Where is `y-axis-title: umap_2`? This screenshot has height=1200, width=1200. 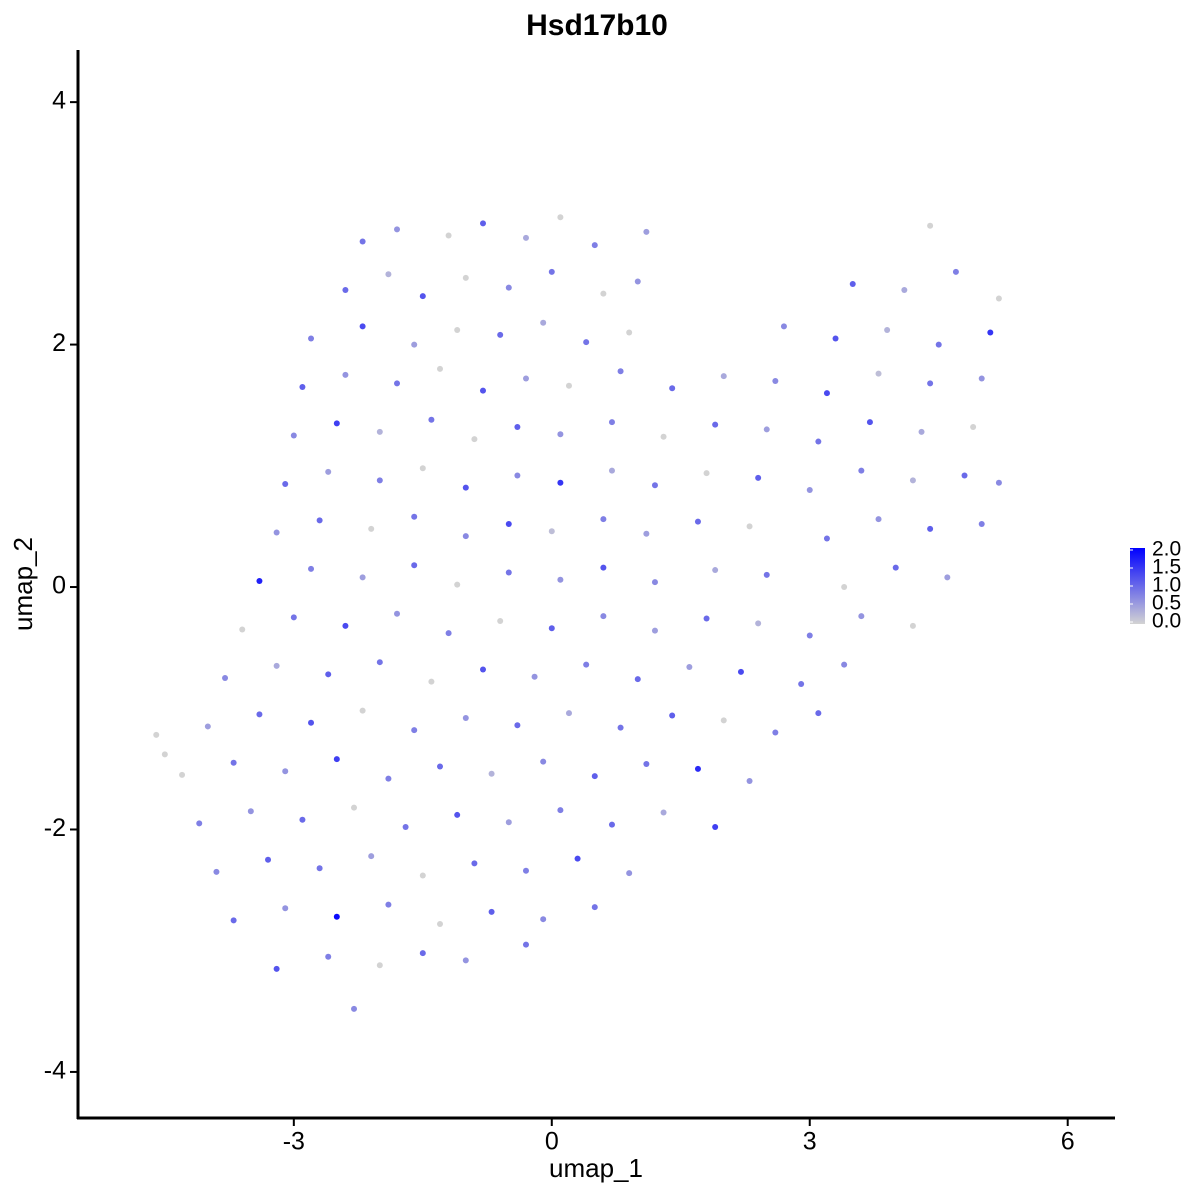
y-axis-title: umap_2 is located at coordinates (23, 584).